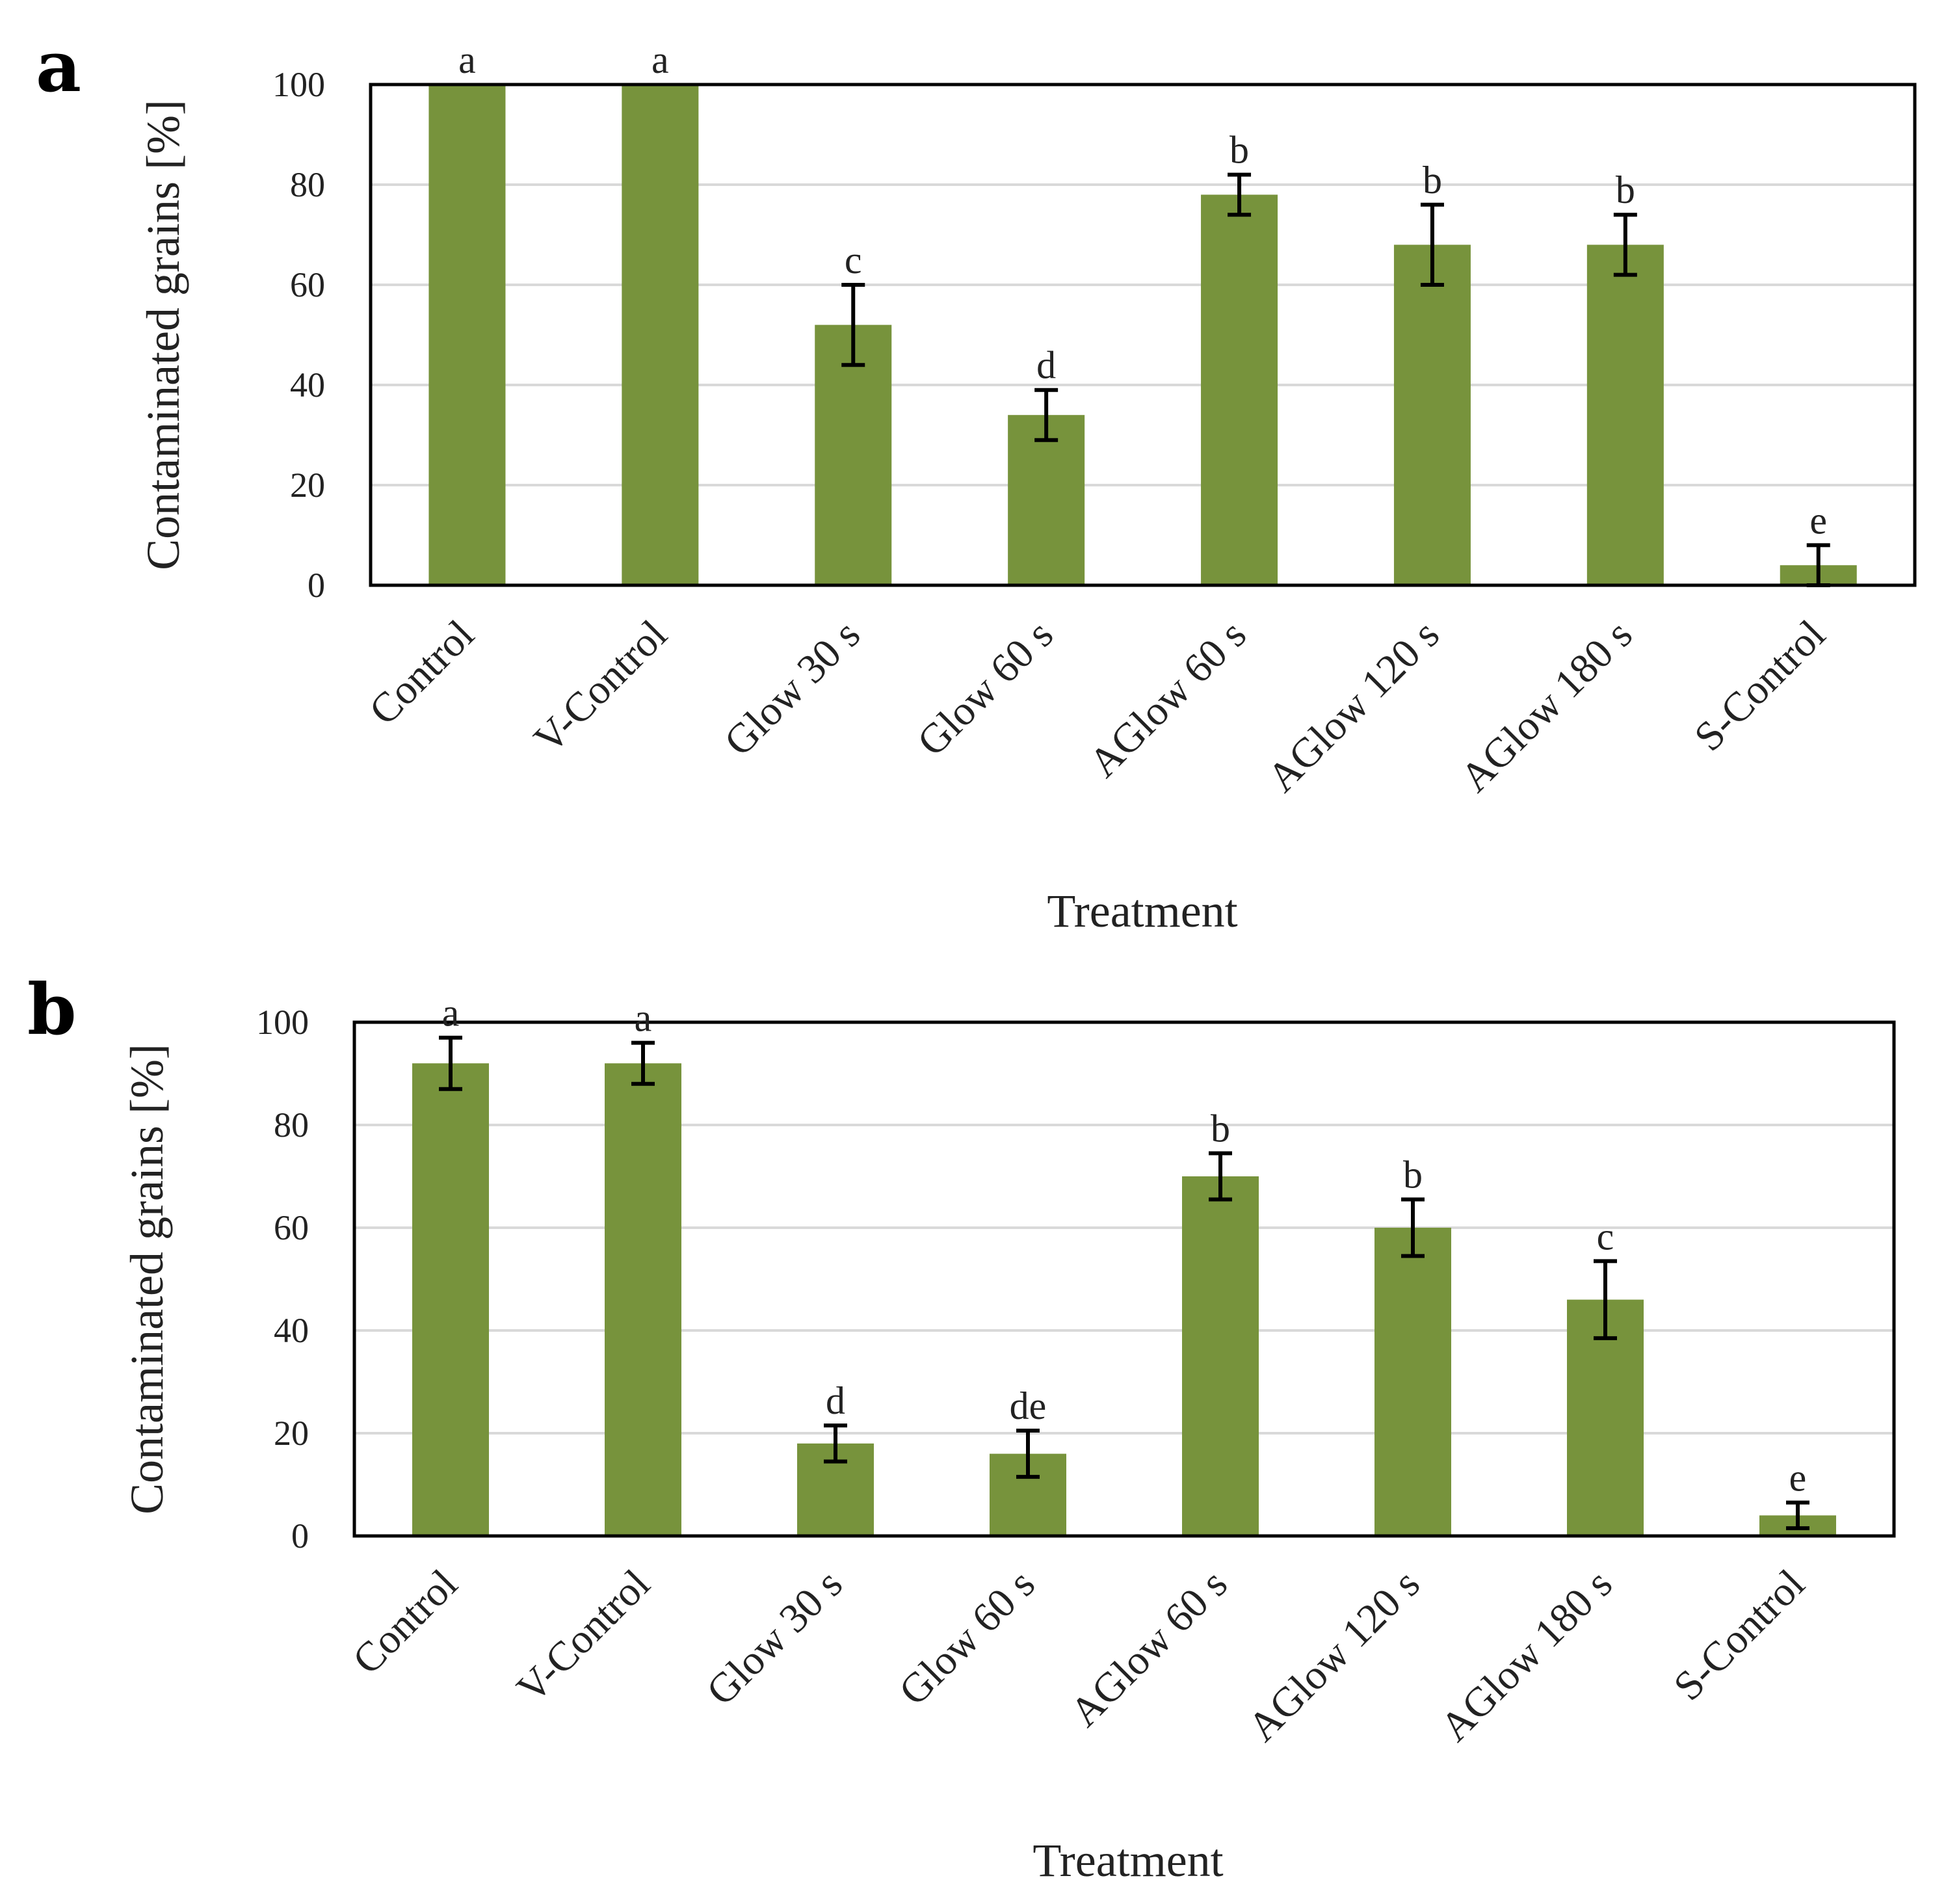 Image resolution: width=1933 pixels, height=1904 pixels. What do you see at coordinates (58, 67) in the screenshot?
I see `panel-label: a` at bounding box center [58, 67].